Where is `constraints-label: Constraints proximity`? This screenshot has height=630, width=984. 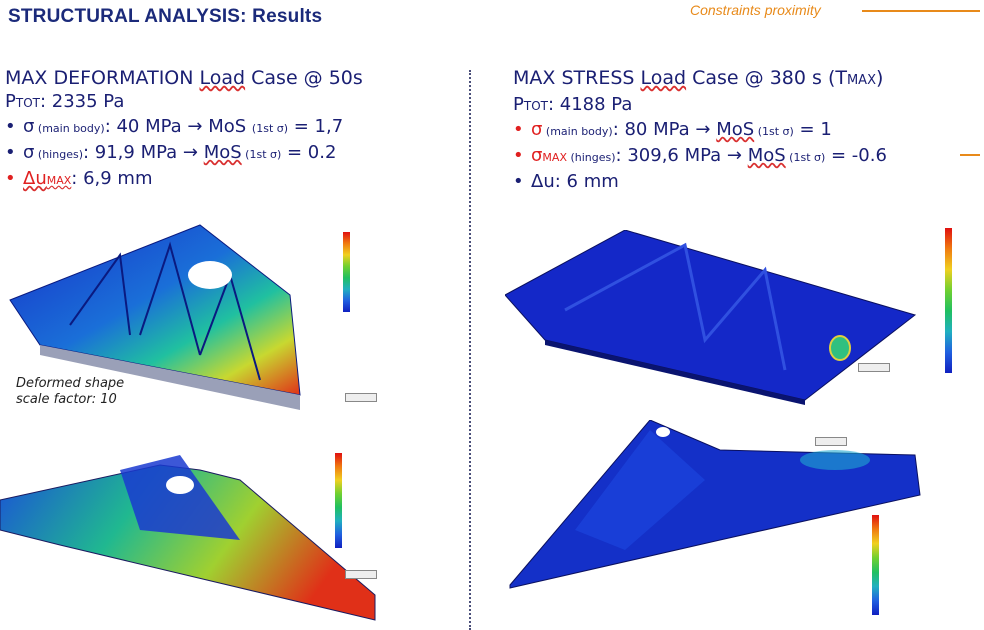 constraints-label: Constraints proximity is located at coordinates (755, 10).